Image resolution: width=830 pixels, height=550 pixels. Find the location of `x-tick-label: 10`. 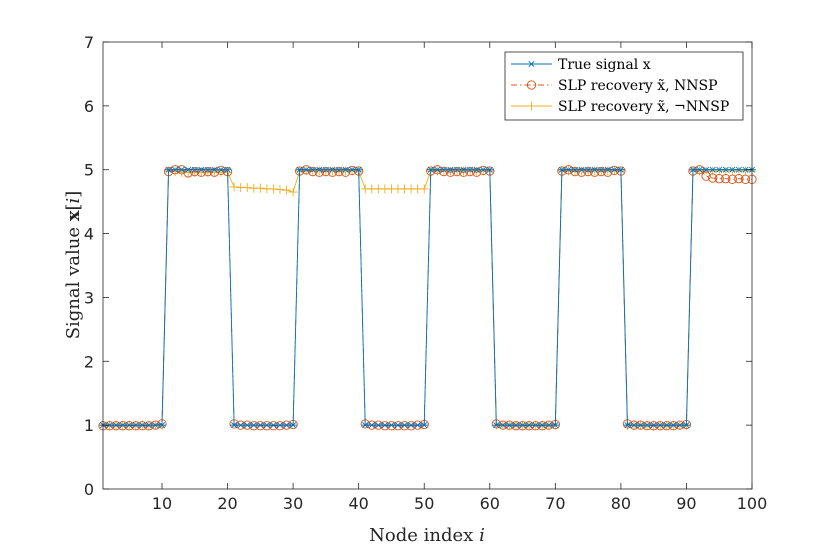

x-tick-label: 10 is located at coordinates (162, 503).